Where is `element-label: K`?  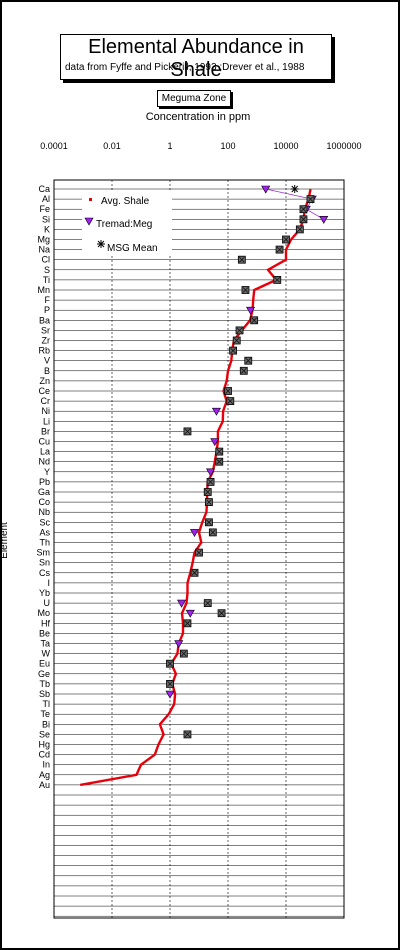
element-label: K is located at coordinates (47, 229).